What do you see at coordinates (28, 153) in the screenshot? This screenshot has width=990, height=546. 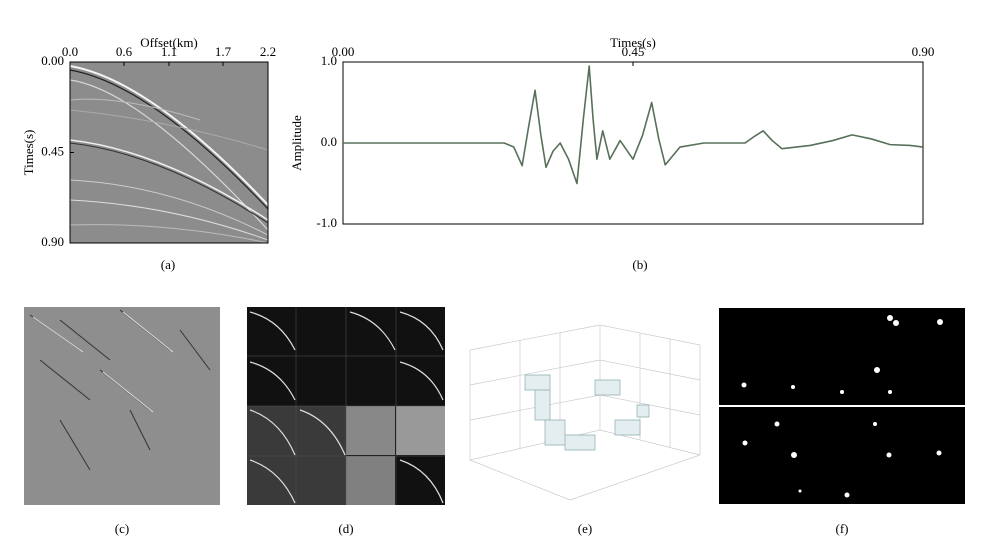 I see `y-axis-label: Times(s)` at bounding box center [28, 153].